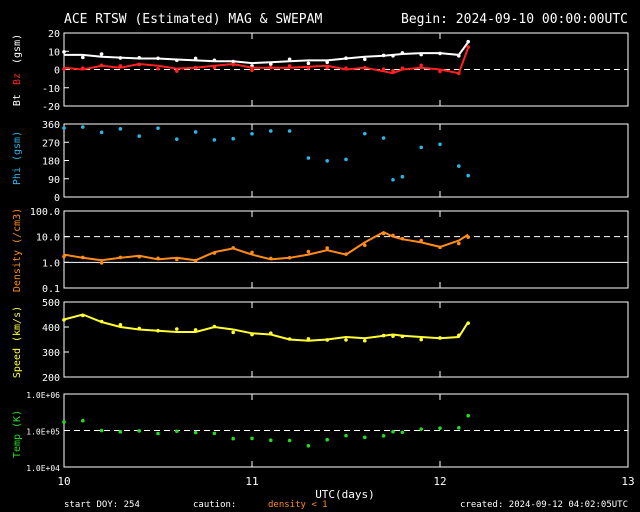 This screenshot has width=640, height=512. I want to click on temp-ylabel: Temp (K), so click(17, 434).